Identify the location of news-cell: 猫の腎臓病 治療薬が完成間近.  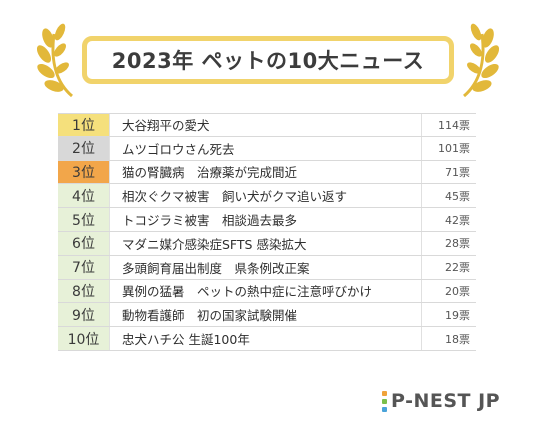
(272, 172).